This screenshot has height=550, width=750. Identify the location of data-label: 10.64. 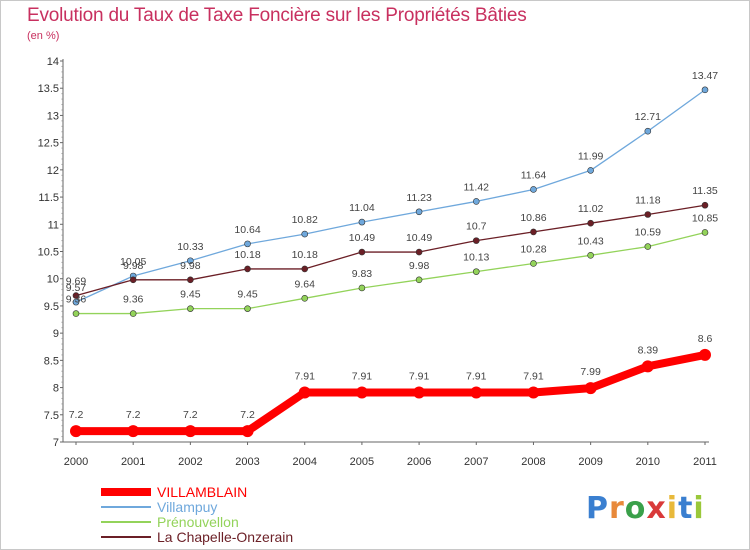
(247, 230).